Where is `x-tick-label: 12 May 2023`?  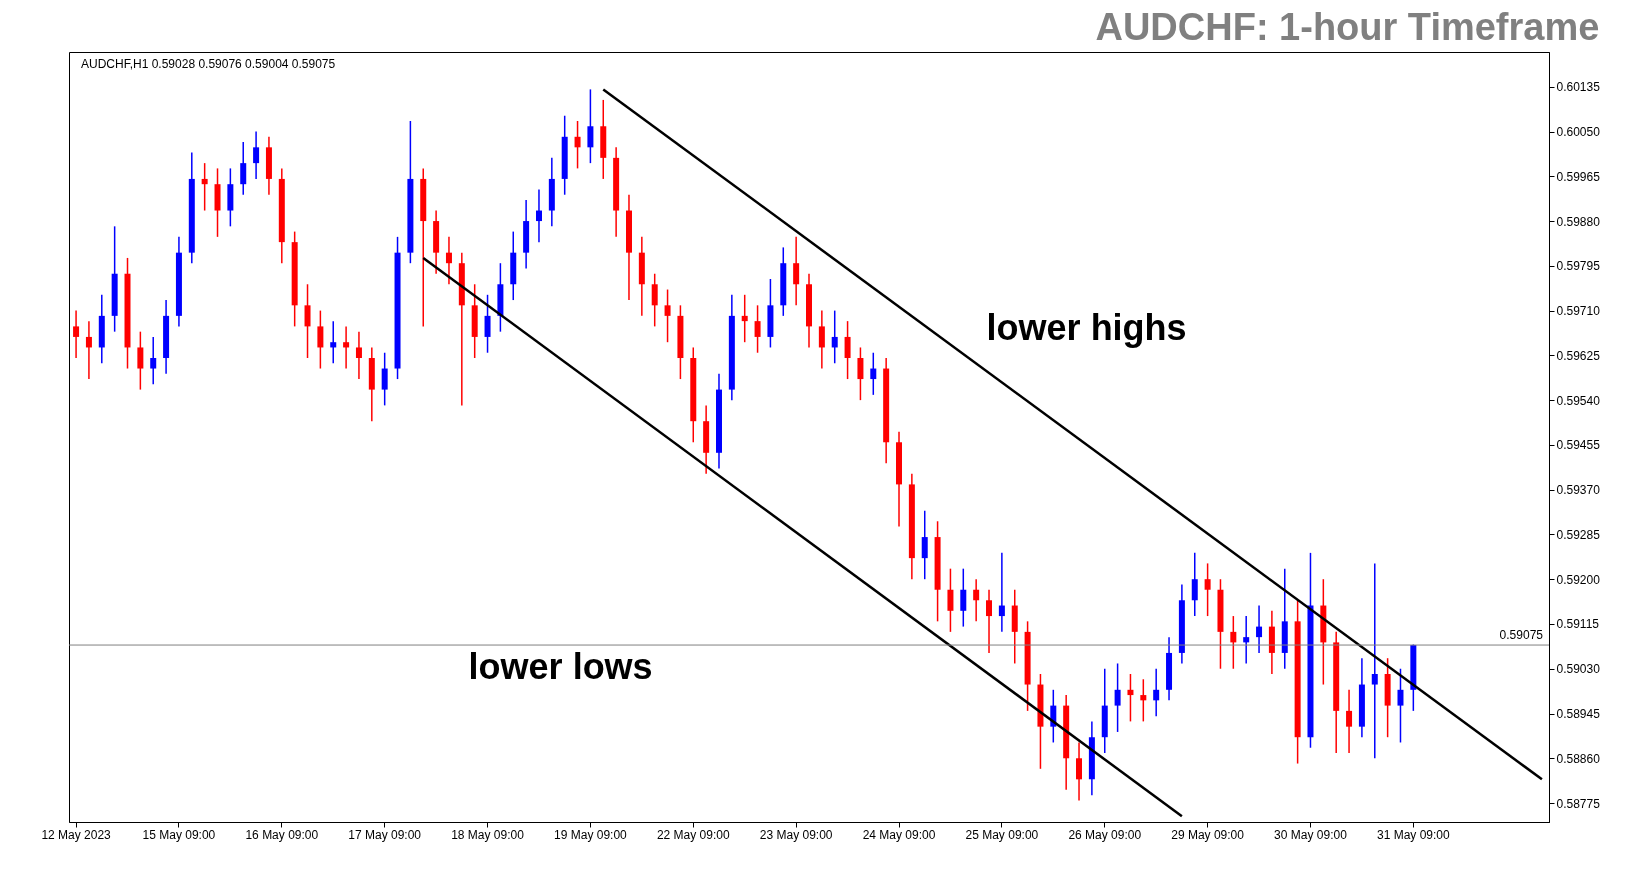
x-tick-label: 12 May 2023 is located at coordinates (76, 834).